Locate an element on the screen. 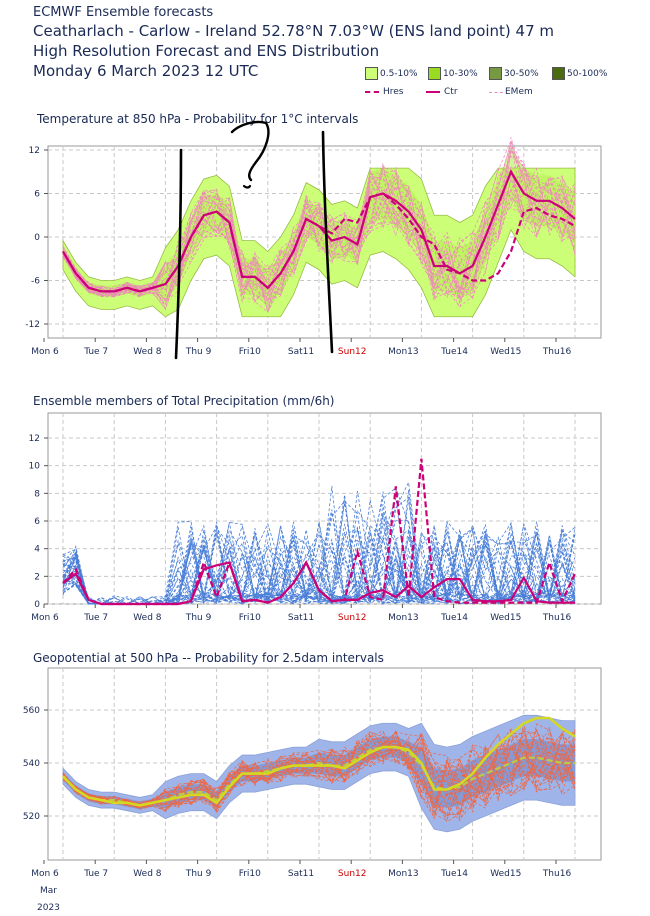  legend-label-3: 50-100% is located at coordinates (587, 74).